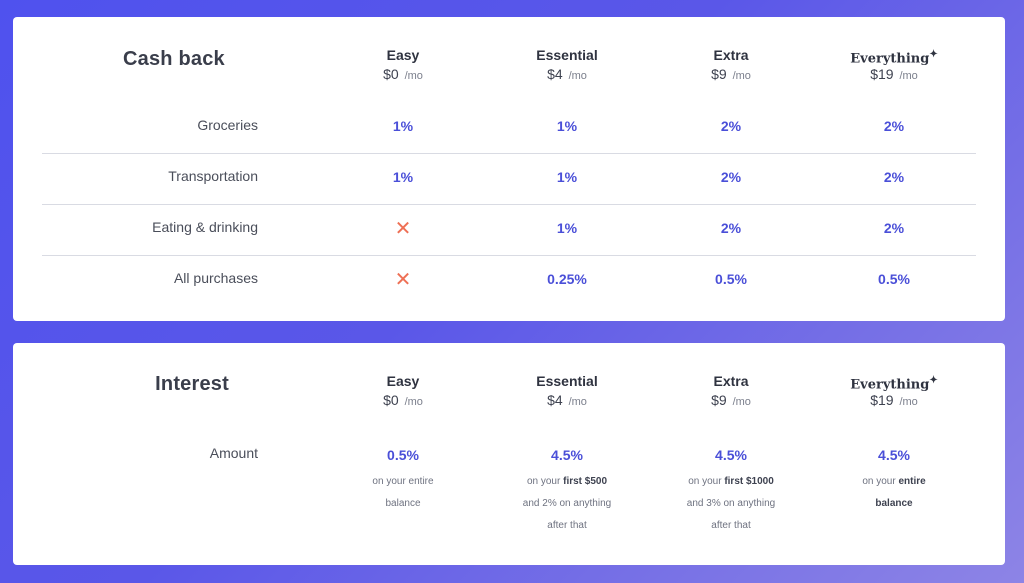  Describe the element at coordinates (403, 455) in the screenshot. I see `interest-rate: 0.5%` at that location.